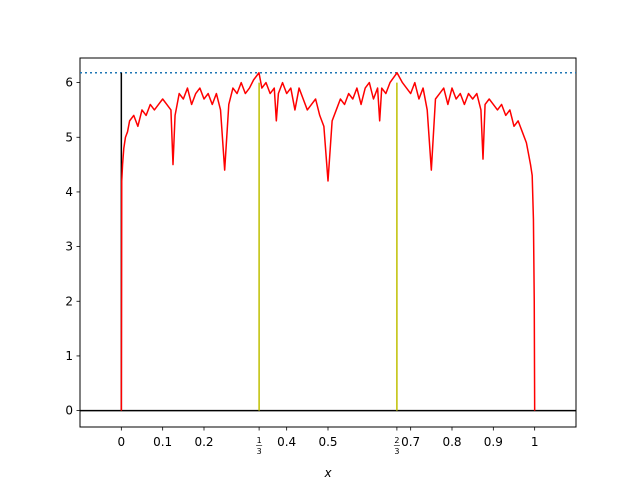  I want to click on x-tick-label-4: 0.4, so click(286, 442).